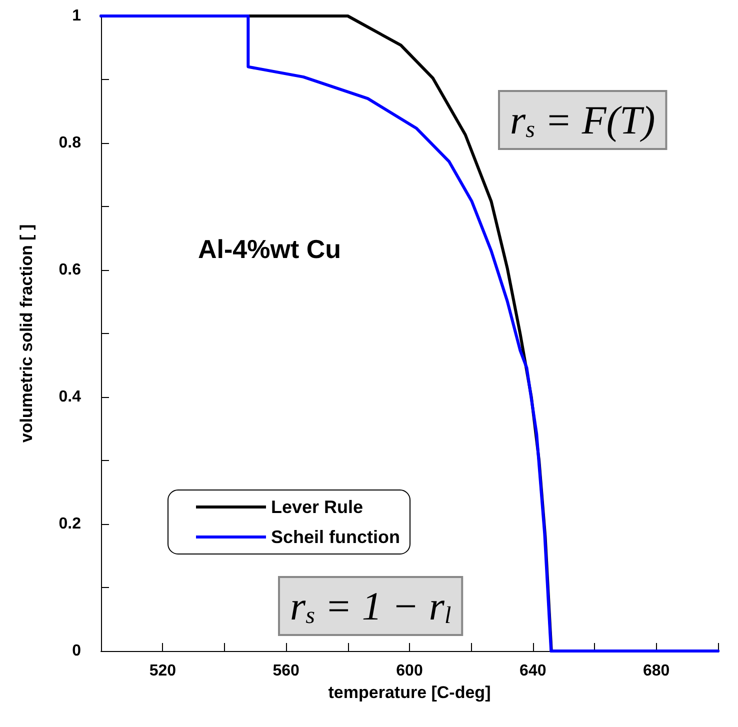 This screenshot has height=727, width=738. I want to click on legend-label: Scheil function, so click(335, 537).